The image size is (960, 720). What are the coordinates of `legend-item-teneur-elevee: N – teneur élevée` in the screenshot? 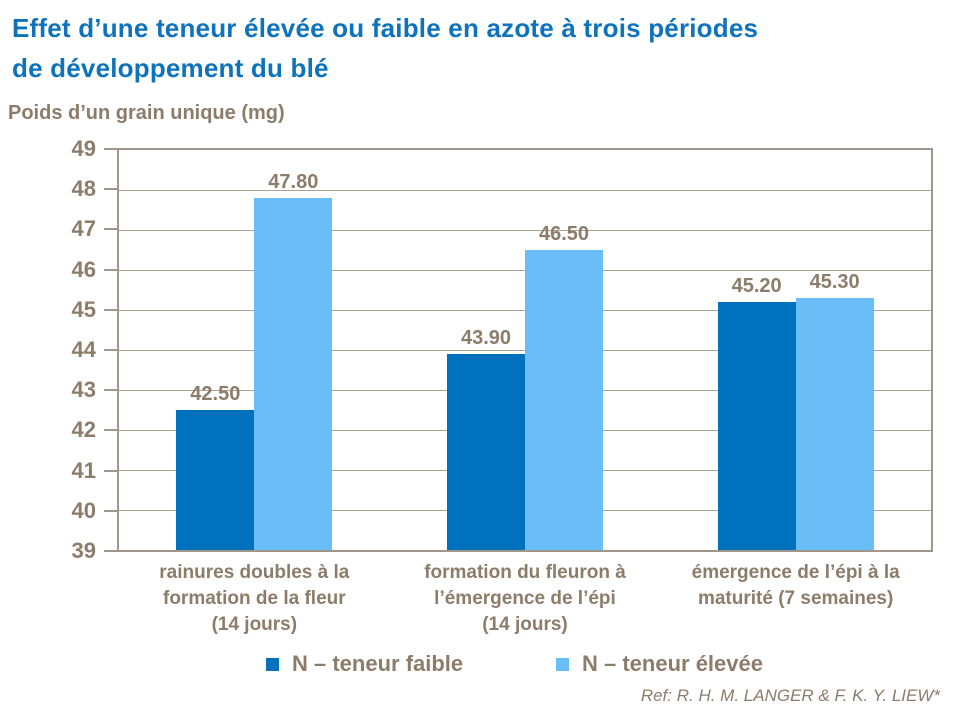 It's located at (659, 664).